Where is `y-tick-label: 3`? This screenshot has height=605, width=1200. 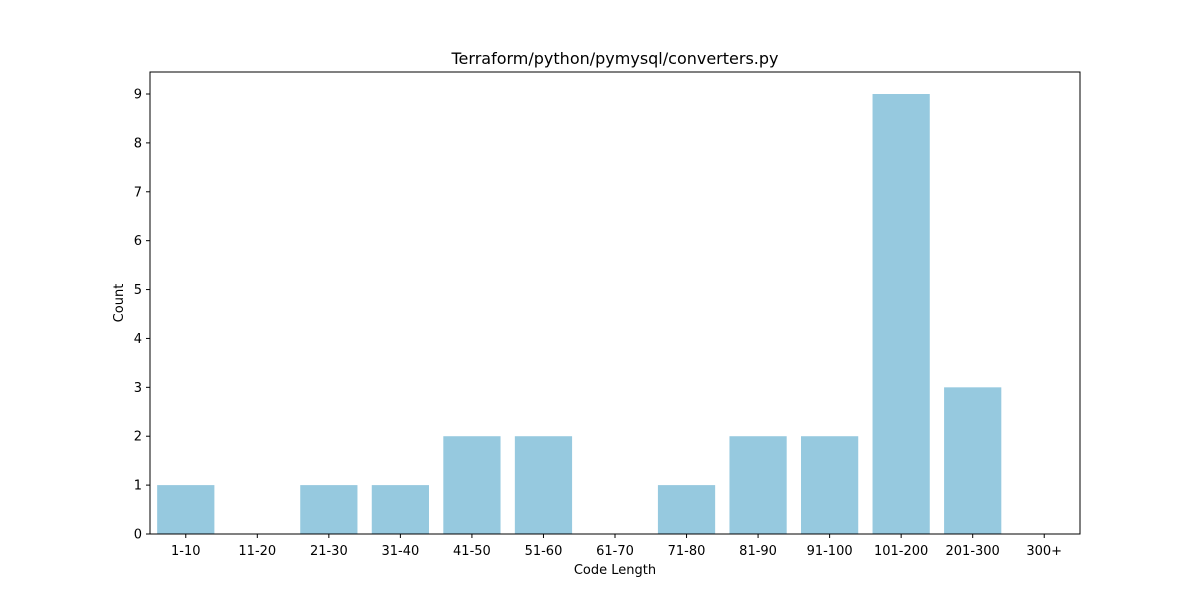
y-tick-label: 3 is located at coordinates (138, 388).